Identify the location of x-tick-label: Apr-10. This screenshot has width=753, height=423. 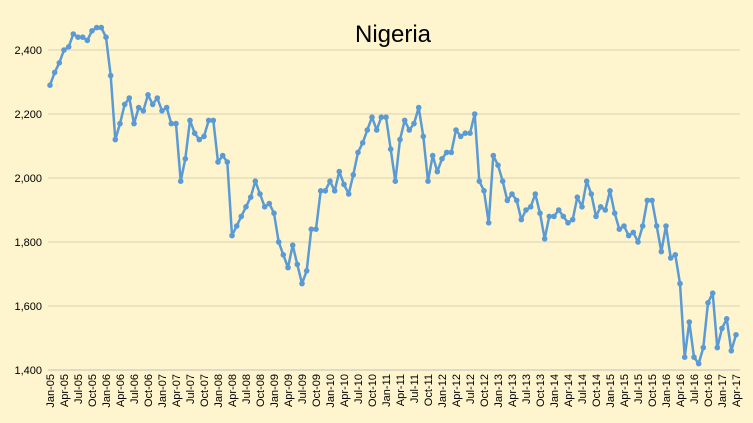
(345, 390).